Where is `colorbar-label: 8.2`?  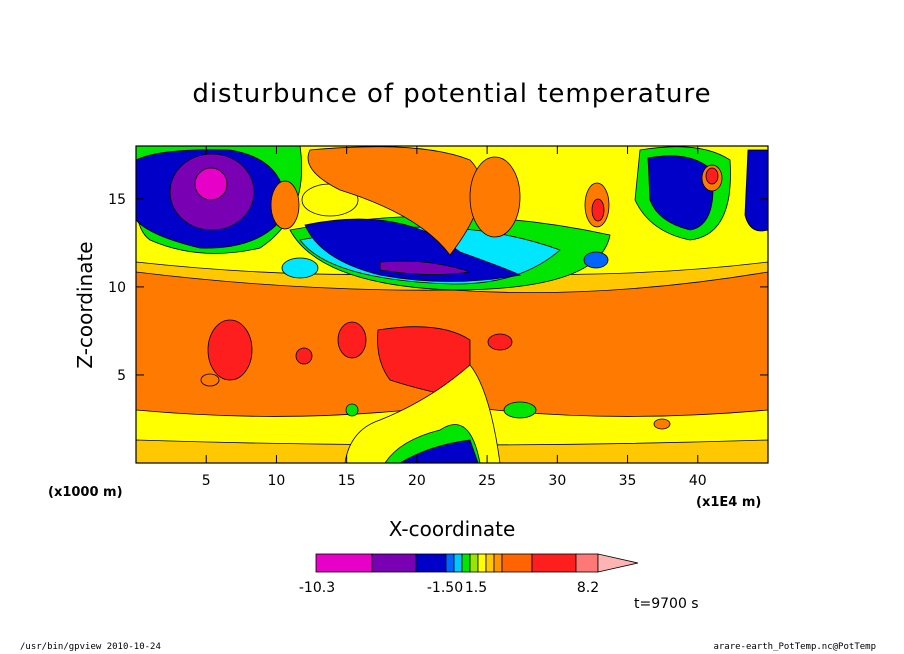
colorbar-label: 8.2 is located at coordinates (588, 588).